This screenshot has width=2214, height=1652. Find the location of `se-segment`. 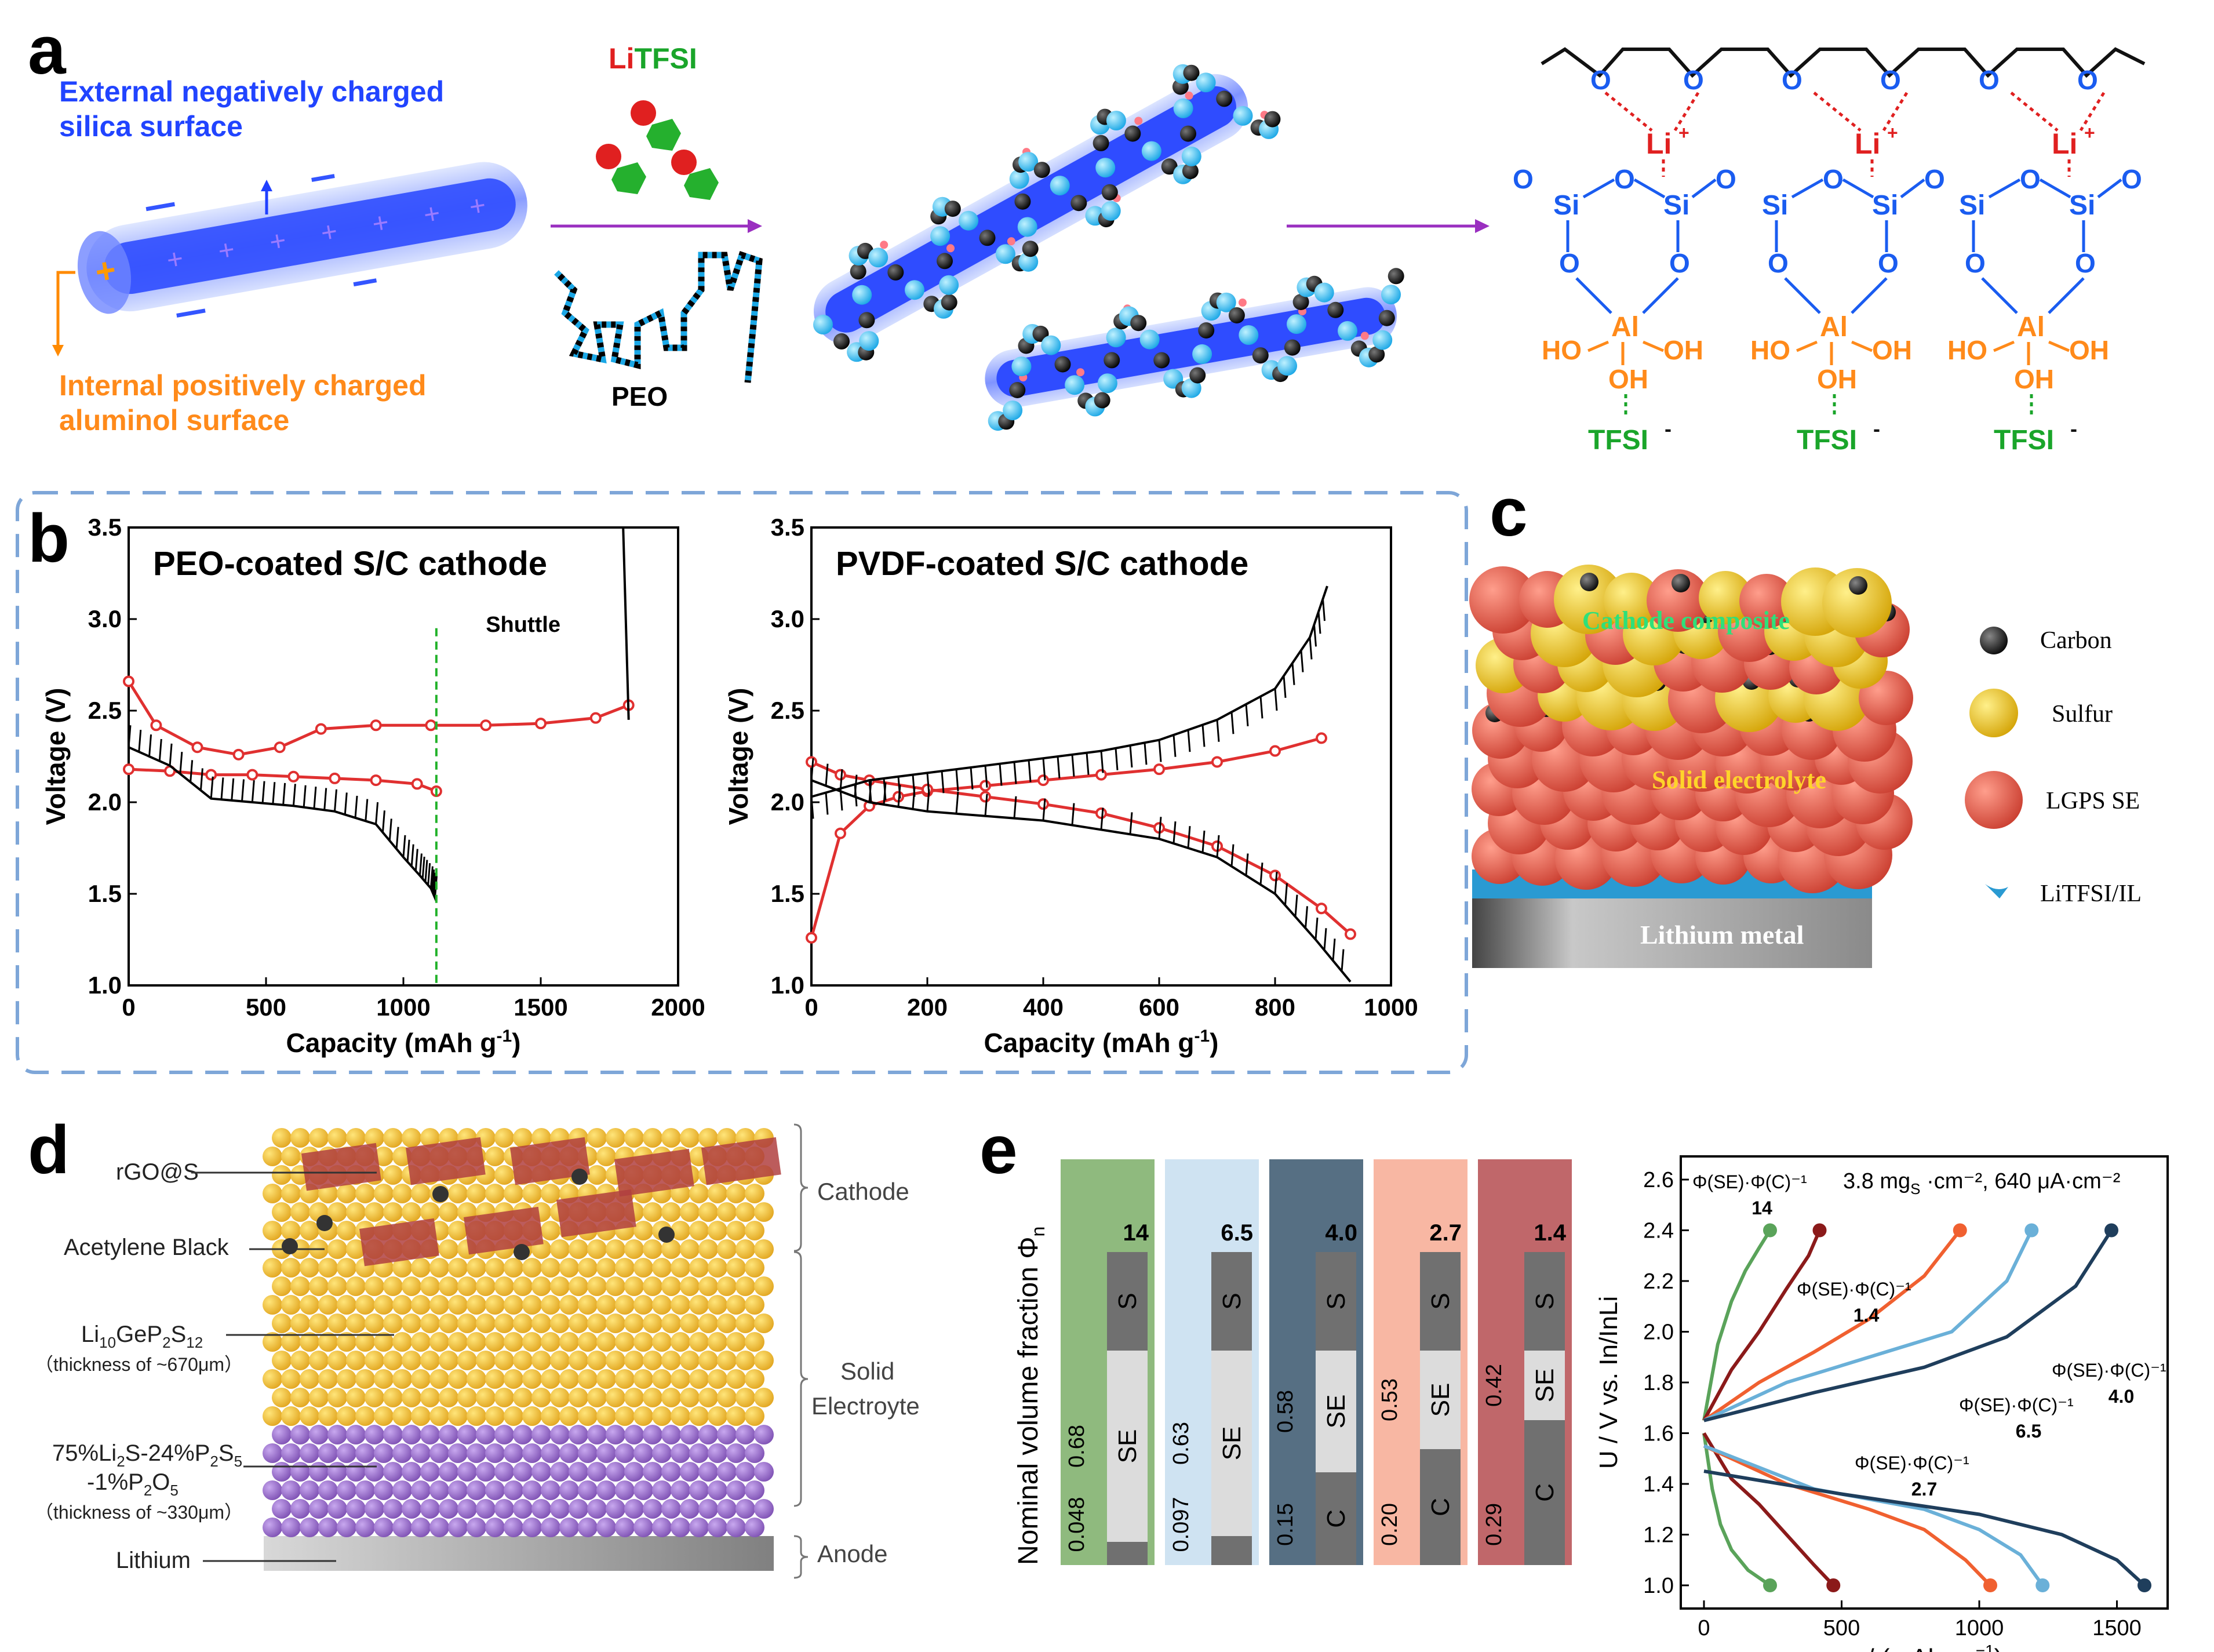

se-segment is located at coordinates (1336, 1411).